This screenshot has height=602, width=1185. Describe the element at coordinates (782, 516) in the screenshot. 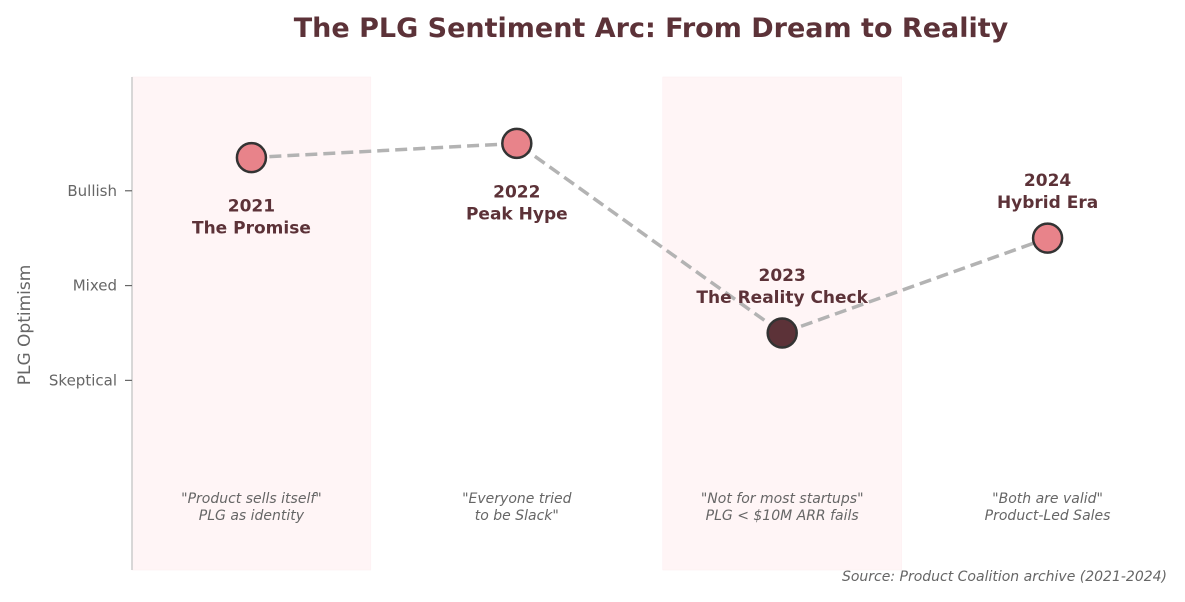

I see `quote-2023-line-2: PLG < $10M ARR fails` at that location.